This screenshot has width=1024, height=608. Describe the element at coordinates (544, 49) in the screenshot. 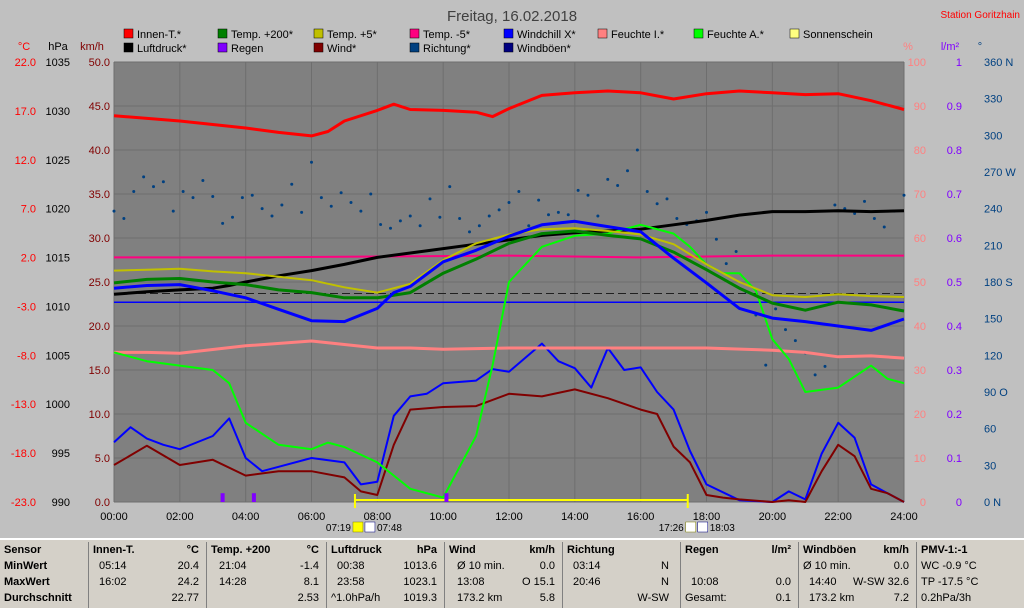

I see `legend-label: Windböen*` at that location.